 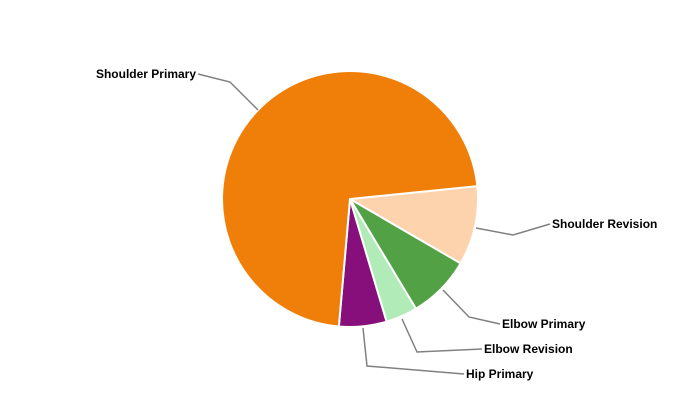 What do you see at coordinates (500, 374) in the screenshot?
I see `slice-label: Hip Primary` at bounding box center [500, 374].